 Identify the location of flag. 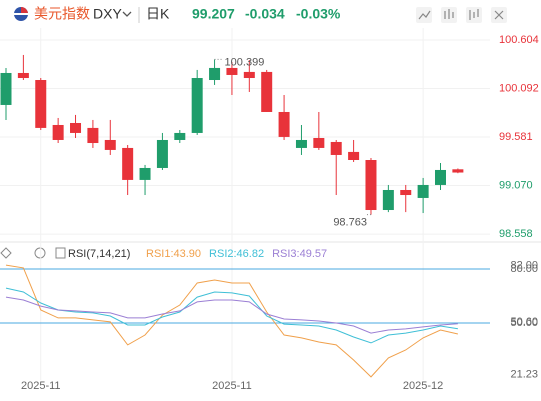
(21, 14).